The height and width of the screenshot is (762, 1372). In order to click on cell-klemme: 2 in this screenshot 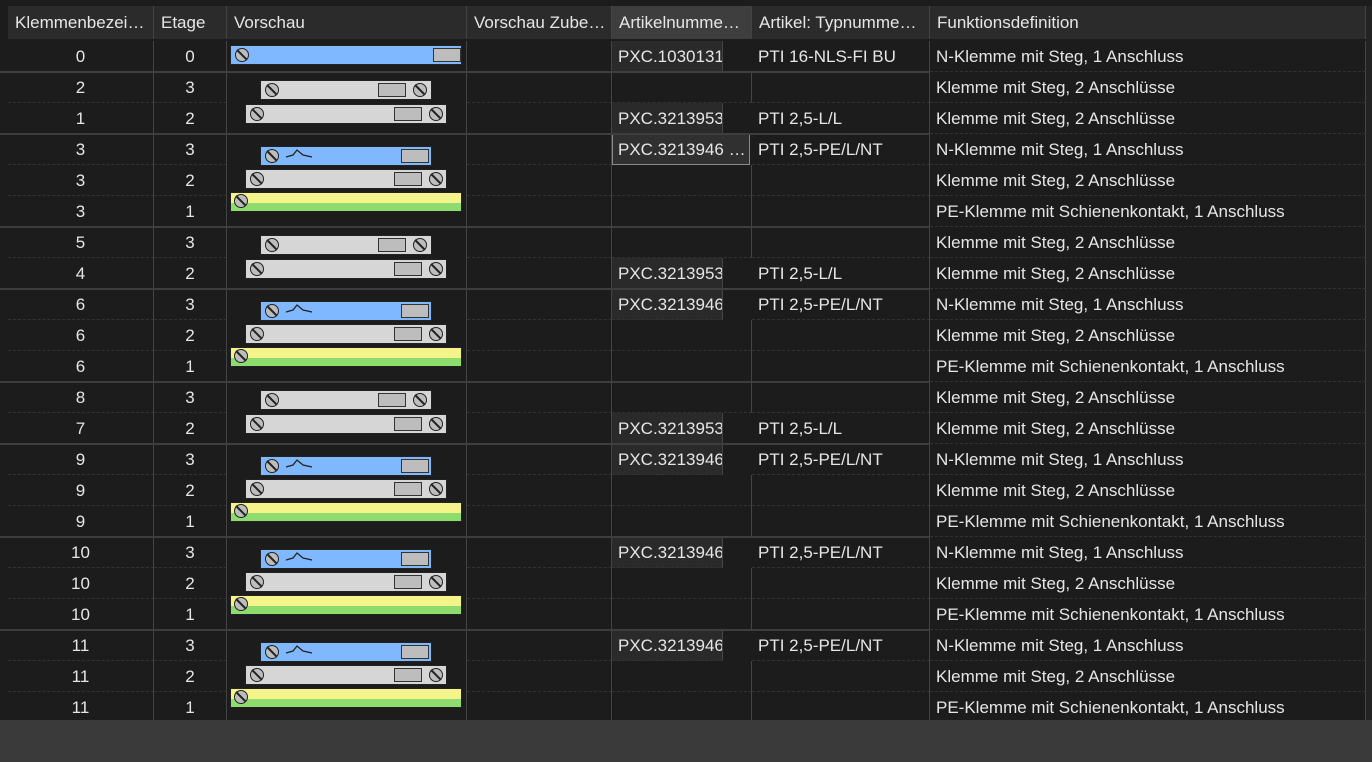, I will do `click(81, 87)`.